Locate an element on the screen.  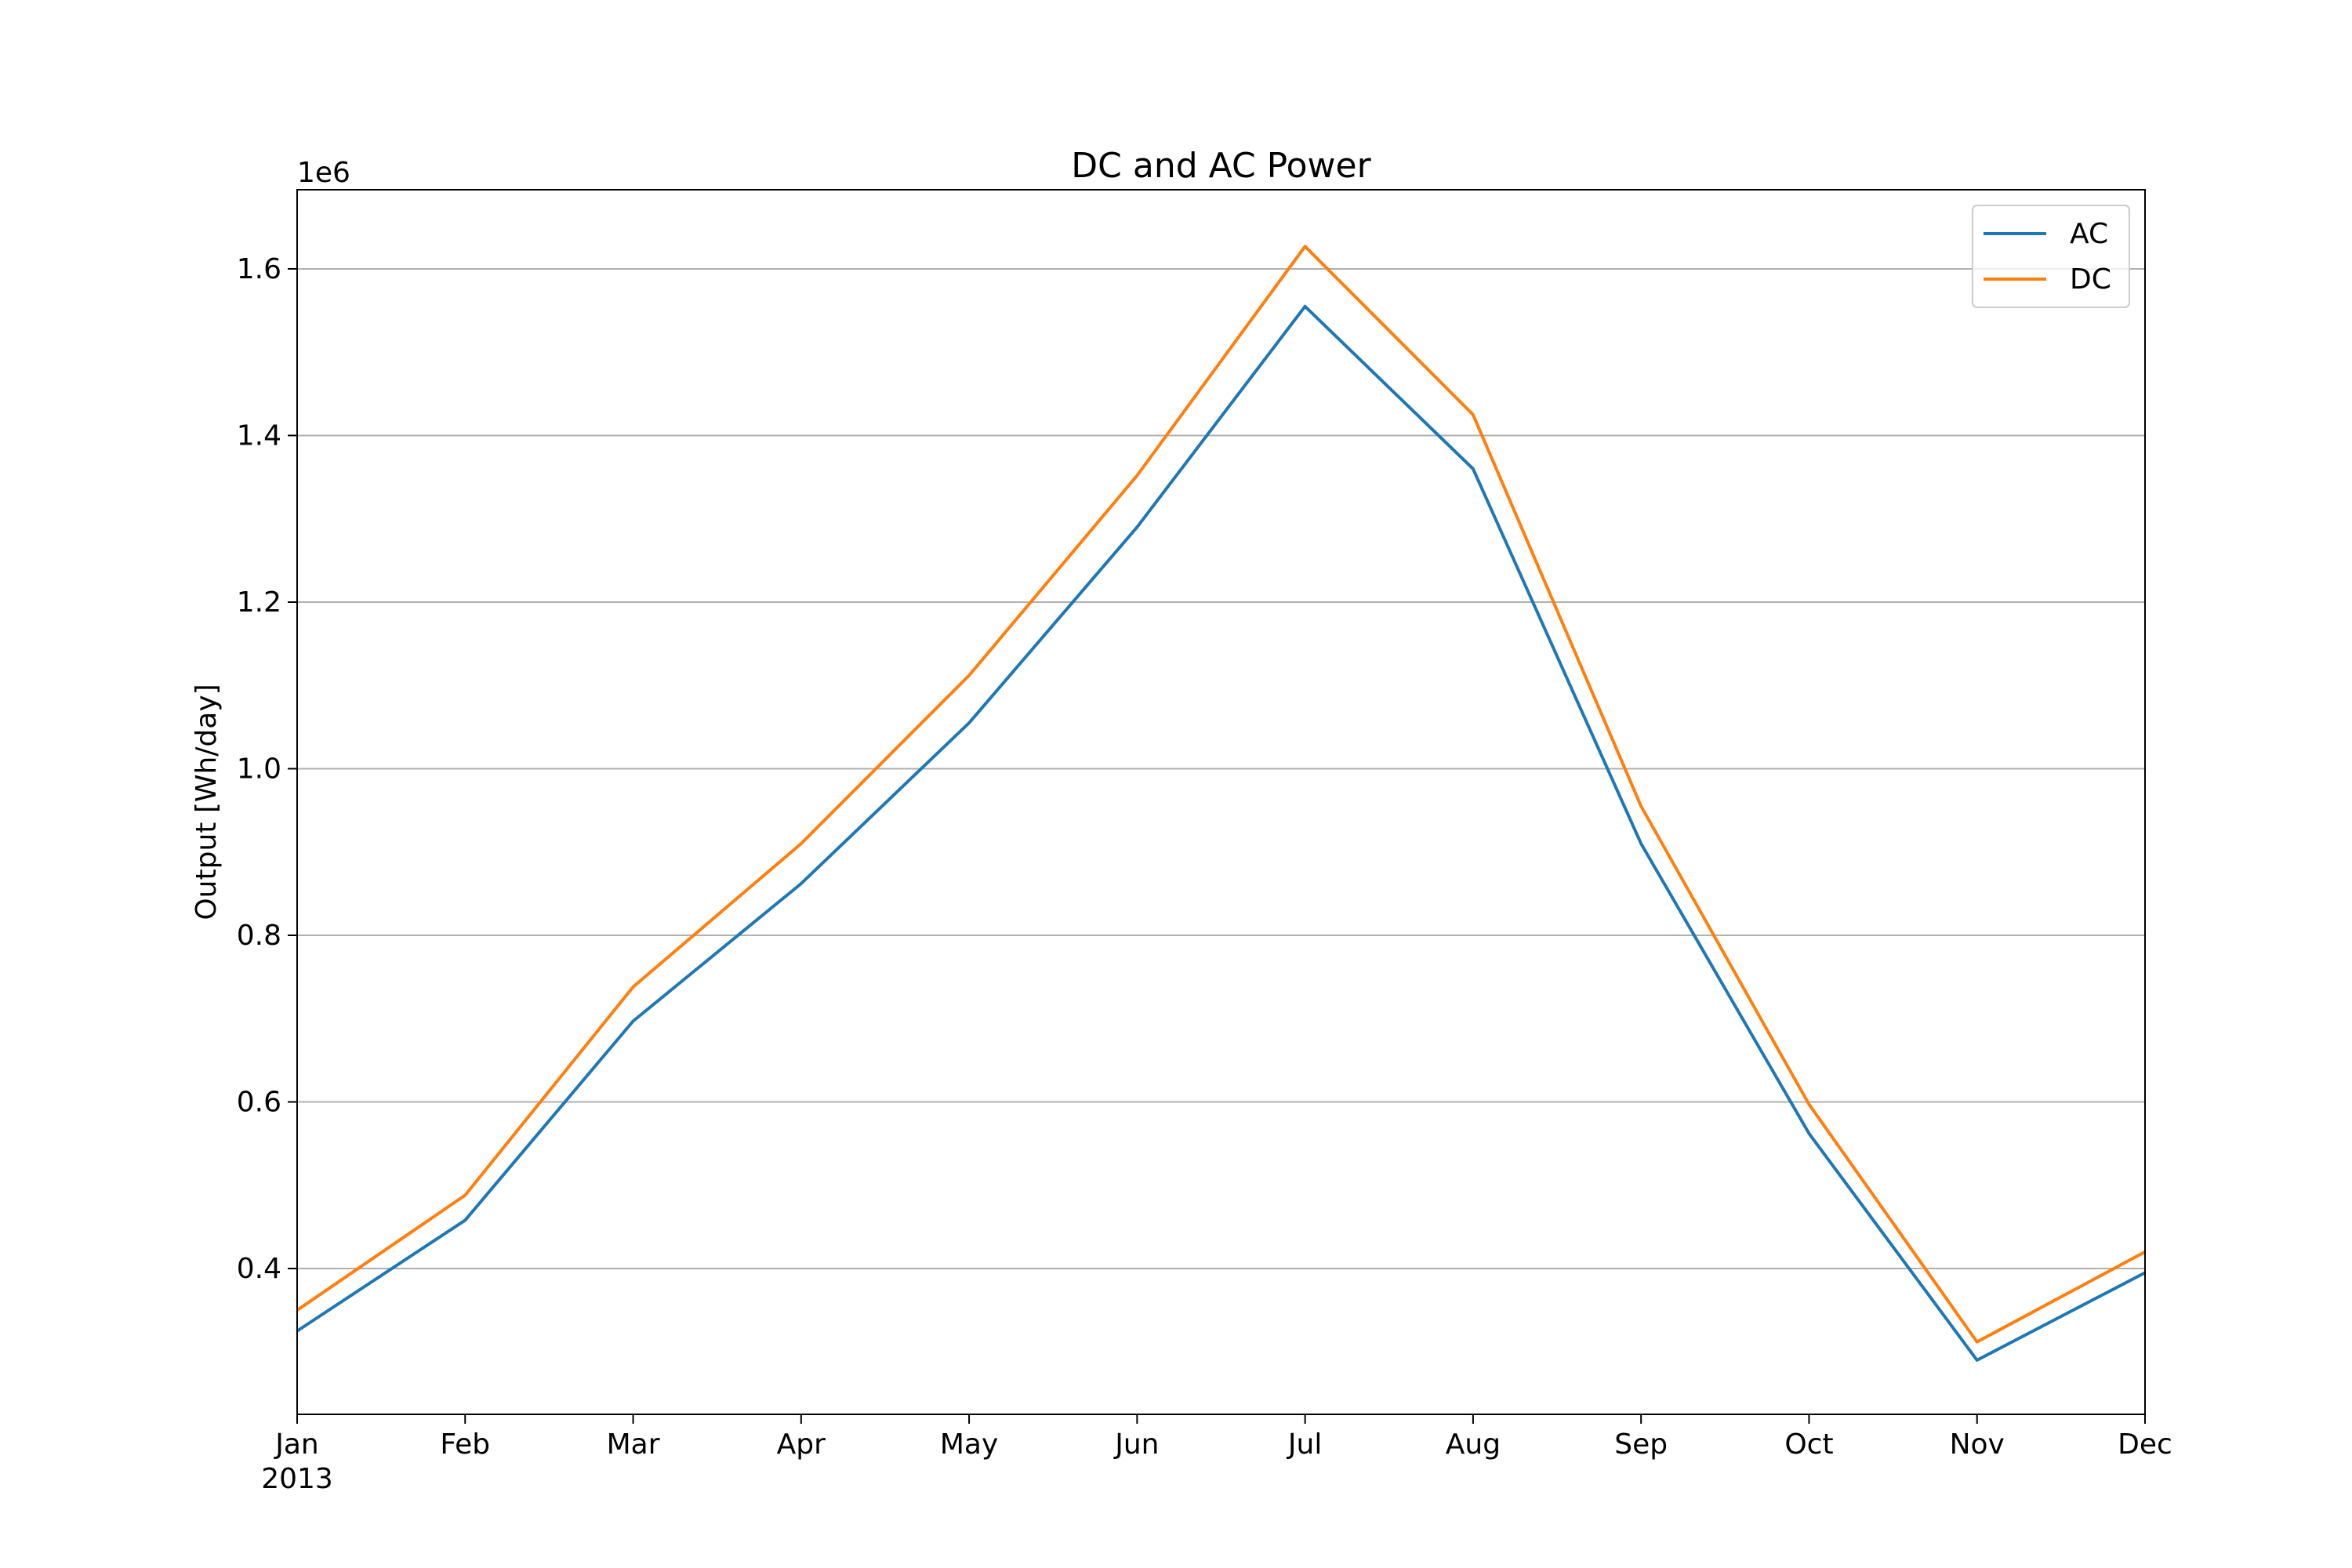
x-tick-label: Nov is located at coordinates (1977, 1444).